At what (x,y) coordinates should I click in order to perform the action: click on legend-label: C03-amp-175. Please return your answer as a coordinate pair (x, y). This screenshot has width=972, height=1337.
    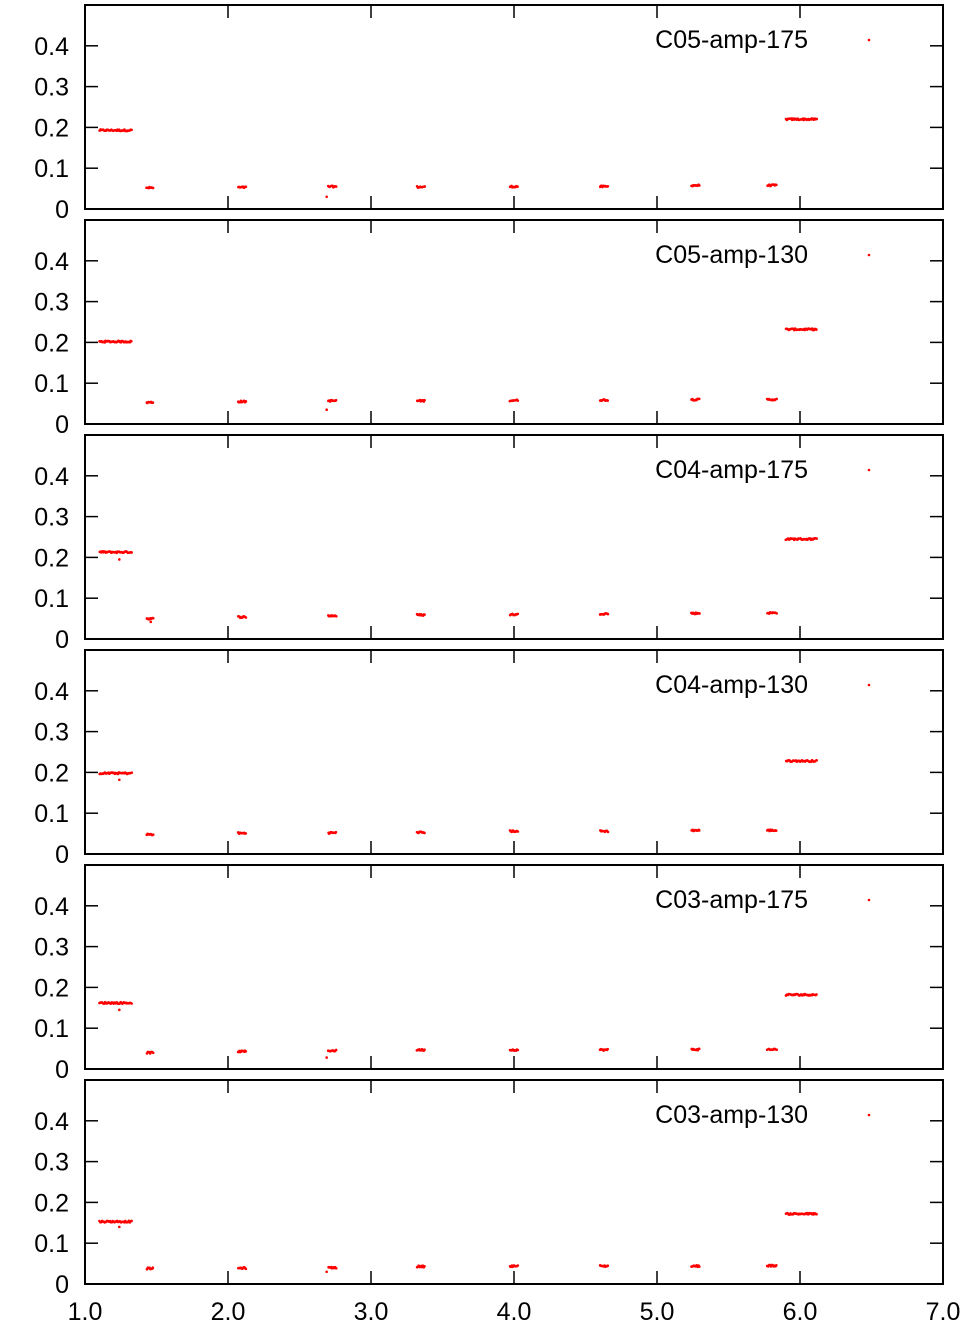
    Looking at the image, I should click on (731, 900).